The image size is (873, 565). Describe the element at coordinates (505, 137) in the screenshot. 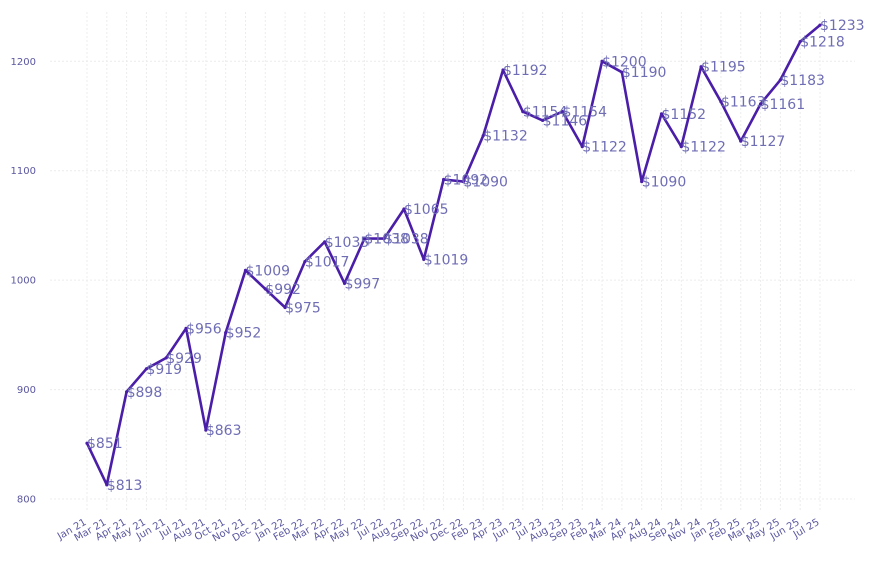

I see `data-label: $1132` at that location.